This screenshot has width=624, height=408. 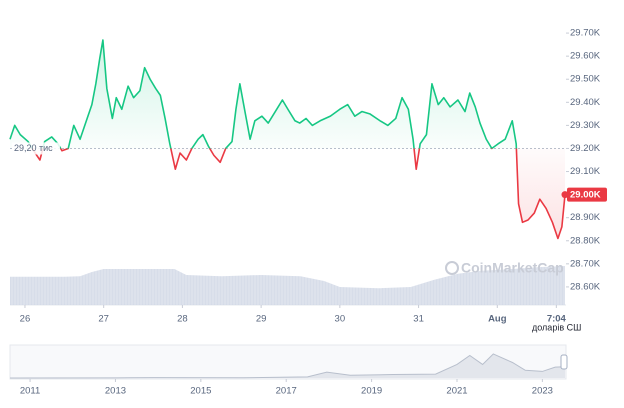 What do you see at coordinates (371, 391) in the screenshot?
I see `navigator-tick-label: 2019` at bounding box center [371, 391].